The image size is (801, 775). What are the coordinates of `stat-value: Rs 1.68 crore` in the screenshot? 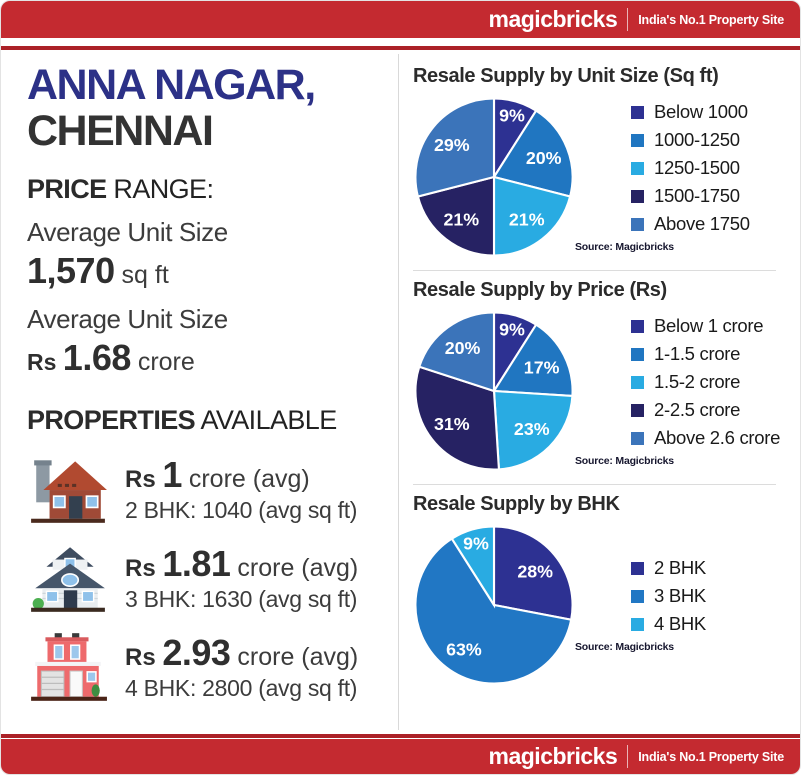 It's located at (208, 358).